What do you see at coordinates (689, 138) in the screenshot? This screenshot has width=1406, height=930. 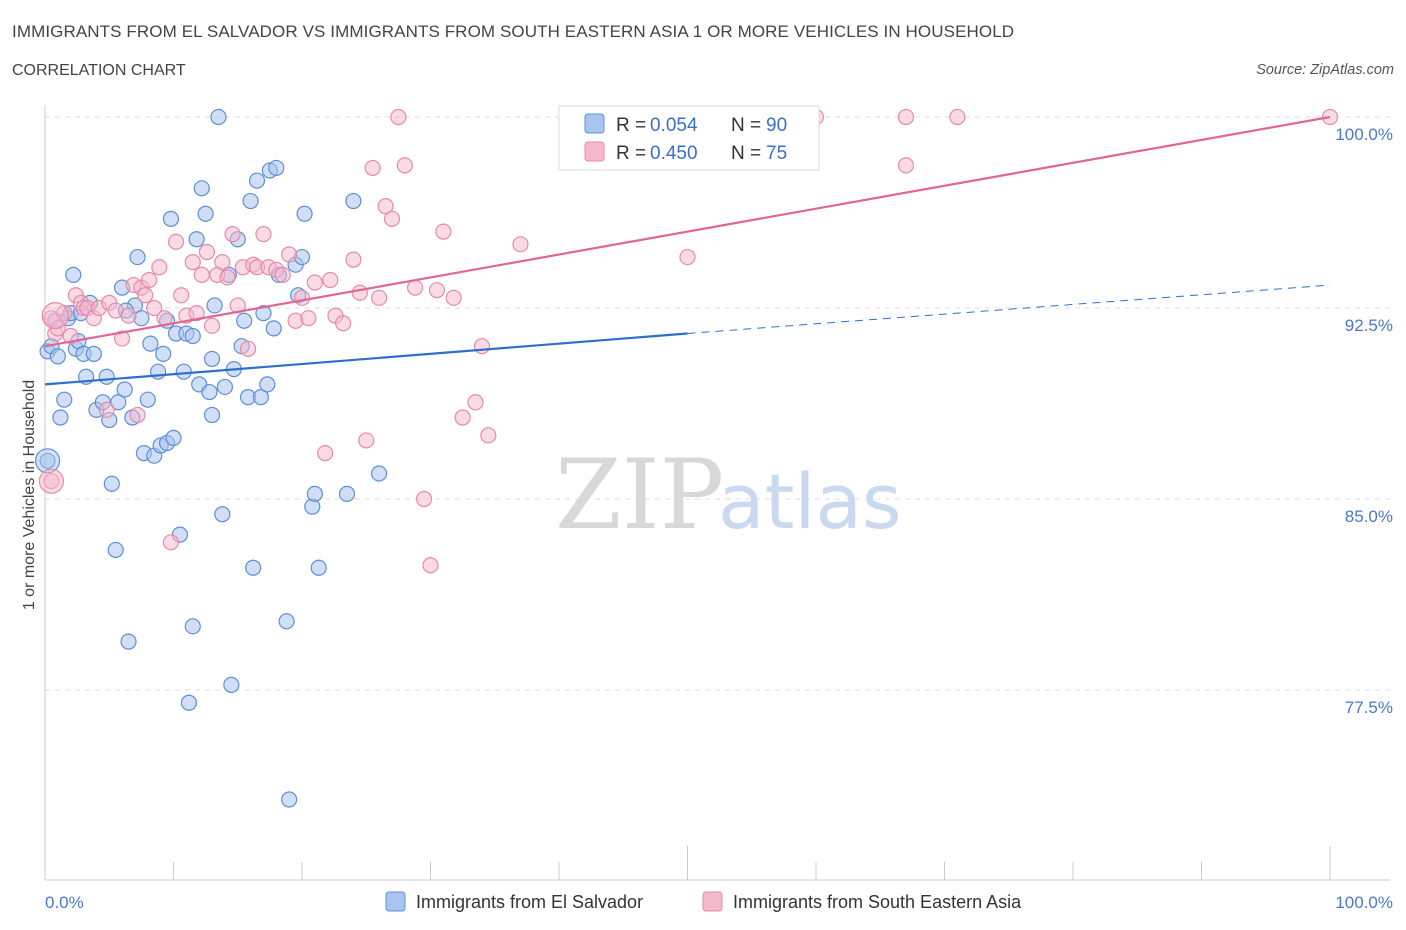 I see `correlation-legend: R = 0.054 N = 90 R = 0.450 N = 75` at bounding box center [689, 138].